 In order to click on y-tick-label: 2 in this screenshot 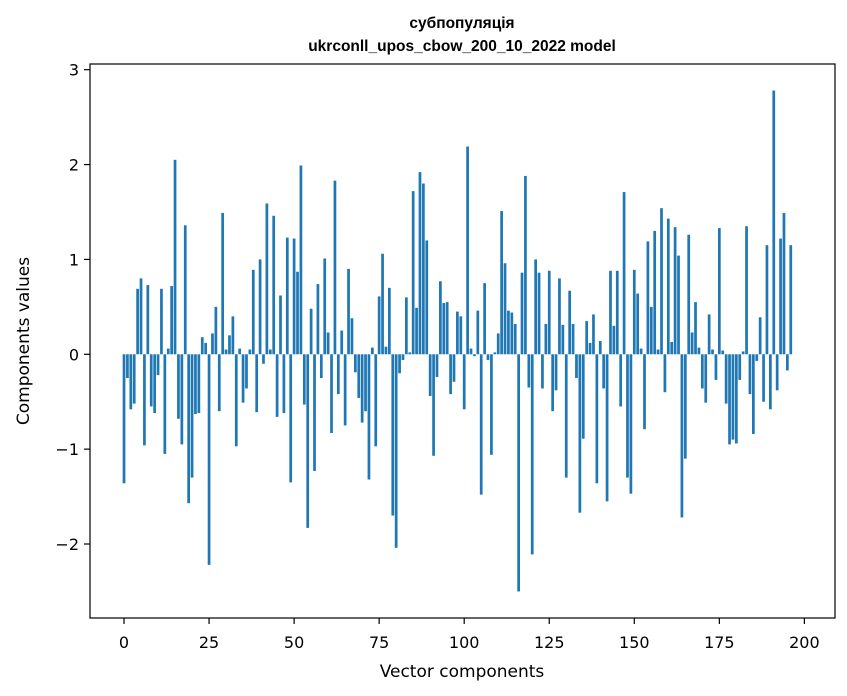, I will do `click(74, 165)`.